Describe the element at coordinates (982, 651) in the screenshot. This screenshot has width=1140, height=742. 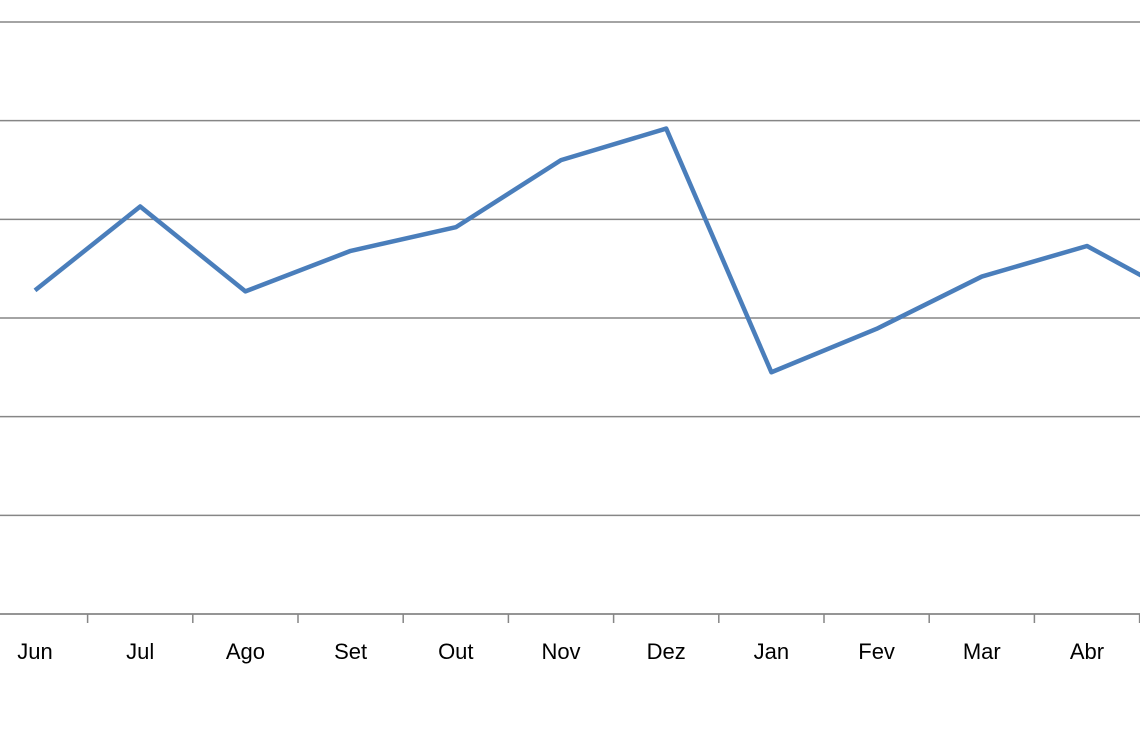
I see `x-tick-label: Mar` at that location.